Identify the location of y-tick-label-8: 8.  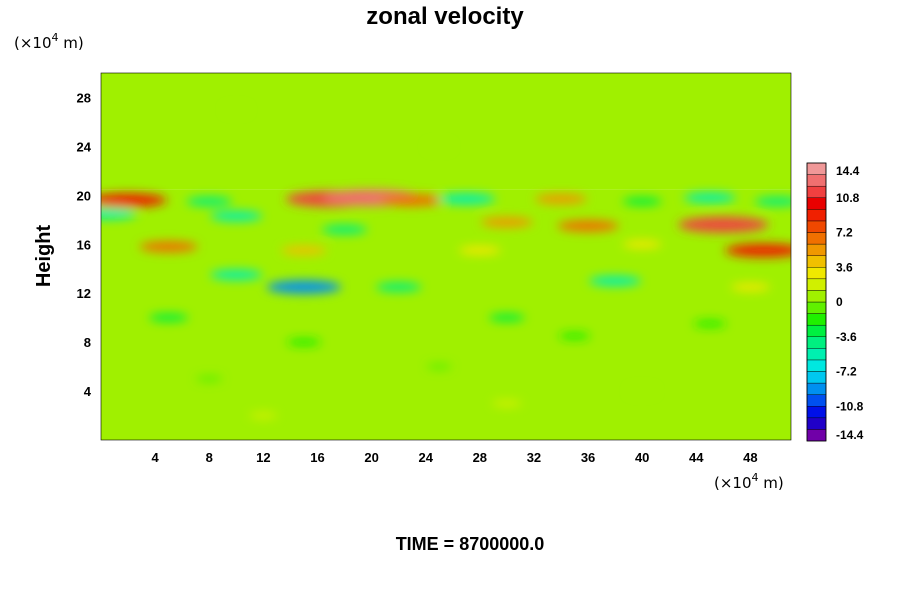
(87, 342).